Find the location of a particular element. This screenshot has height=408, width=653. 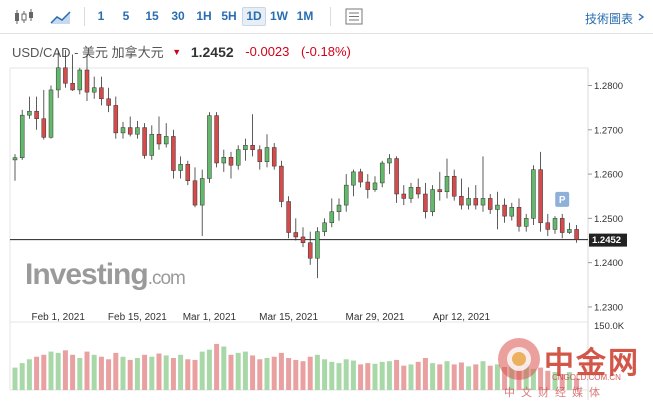

timeframe-5-button: 5 is located at coordinates (126, 16).